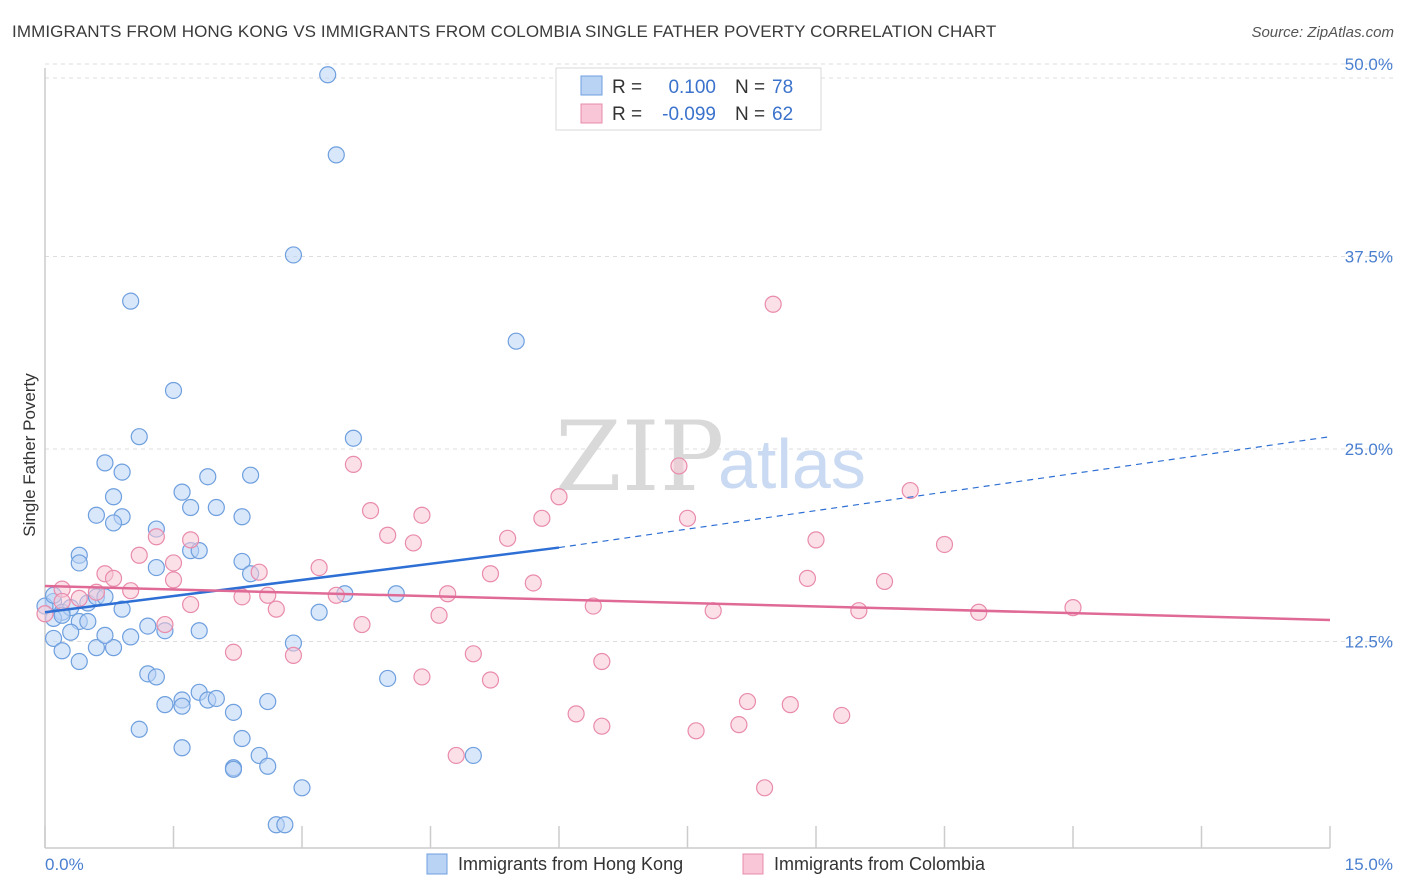 The width and height of the screenshot is (1406, 892). What do you see at coordinates (1369, 257) in the screenshot?
I see `y-tick-label: 37.5%` at bounding box center [1369, 257].